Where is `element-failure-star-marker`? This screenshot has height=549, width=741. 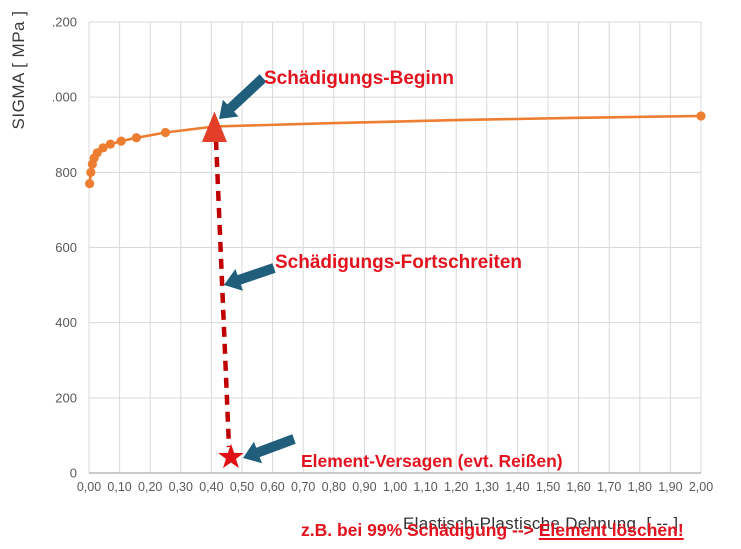
element-failure-star-marker is located at coordinates (231, 456).